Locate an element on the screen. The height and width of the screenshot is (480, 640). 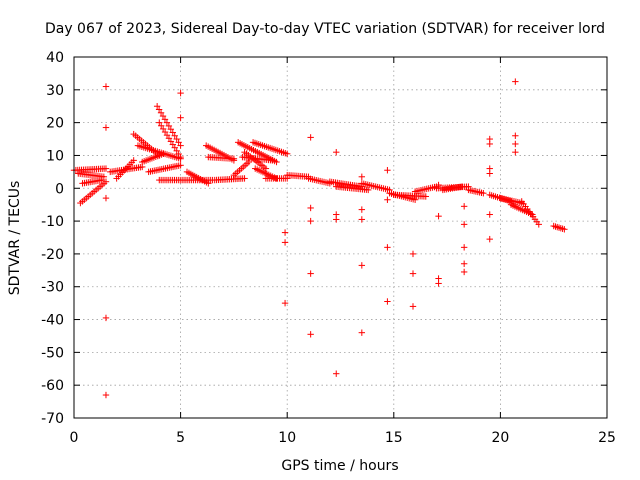
x-tick-label: 20 is located at coordinates (500, 438).